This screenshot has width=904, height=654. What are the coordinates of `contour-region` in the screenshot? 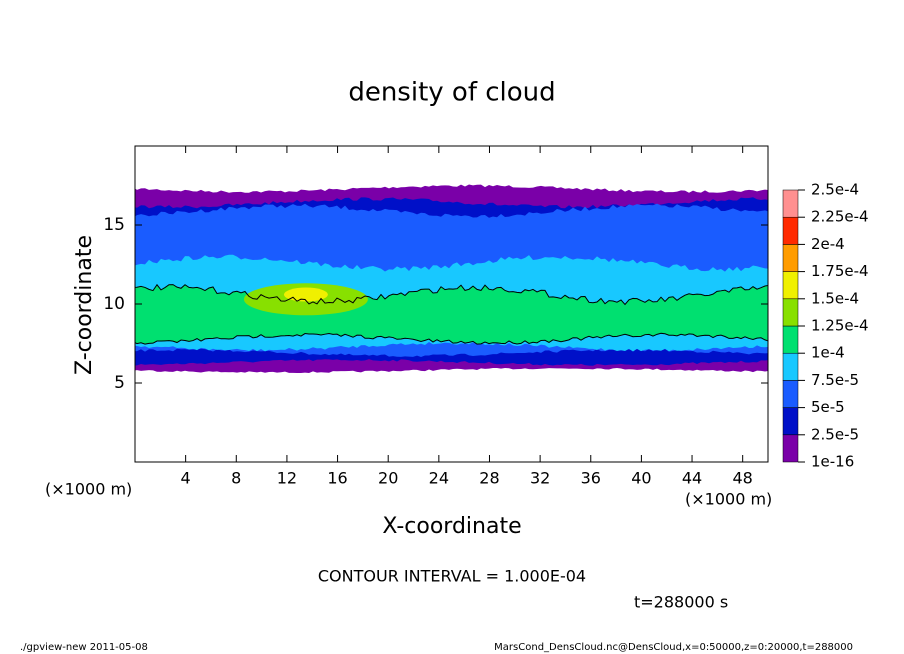 It's located at (305, 294).